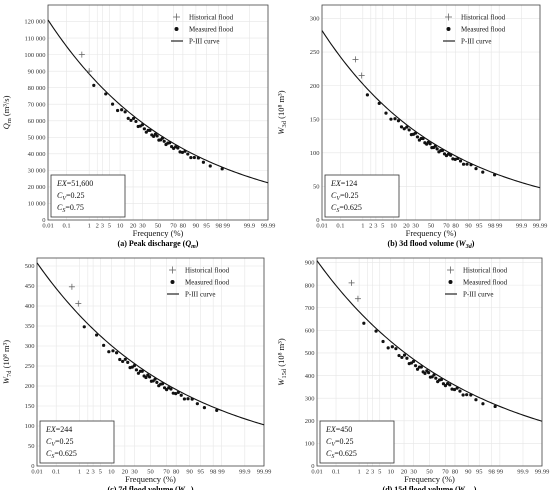 The width and height of the screenshot is (550, 490). I want to click on param-ex: EX=124, so click(343, 183).